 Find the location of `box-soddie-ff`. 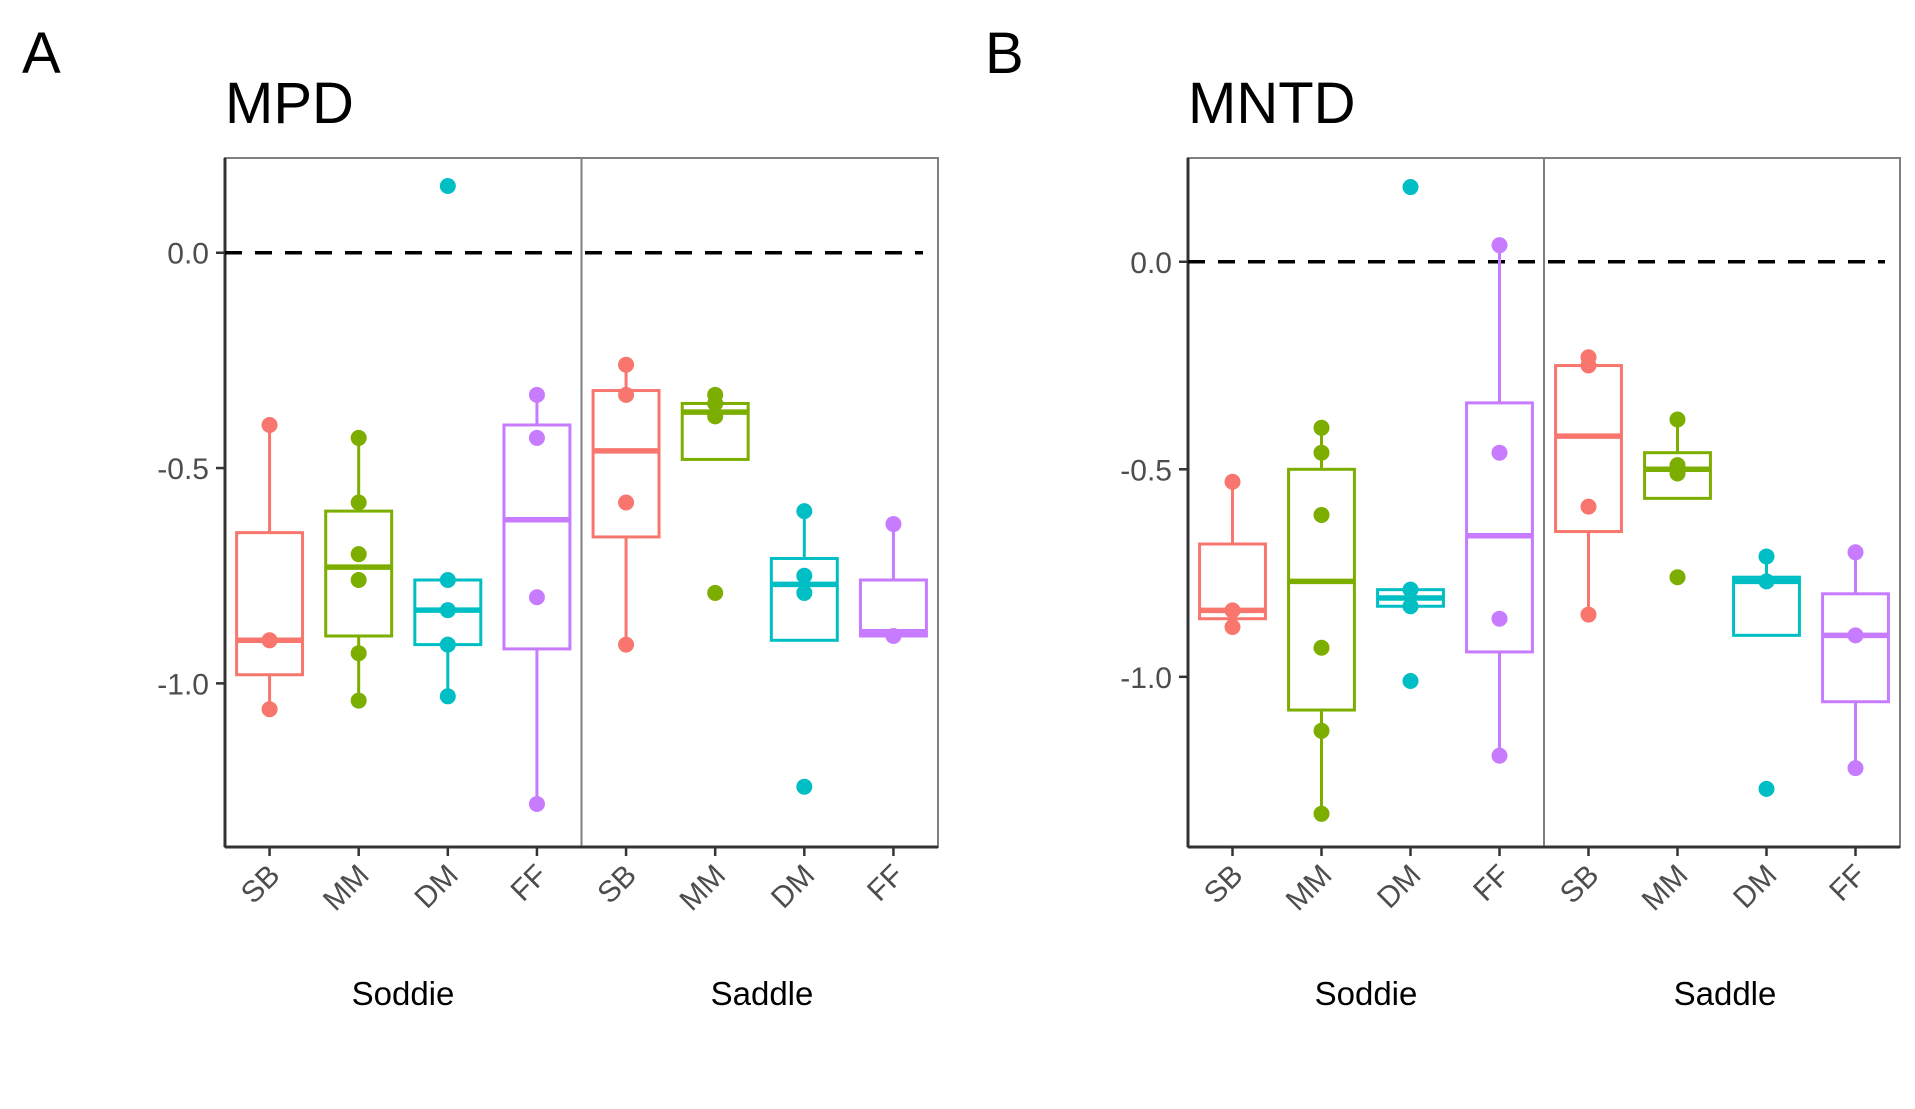

box-soddie-ff is located at coordinates (537, 599).